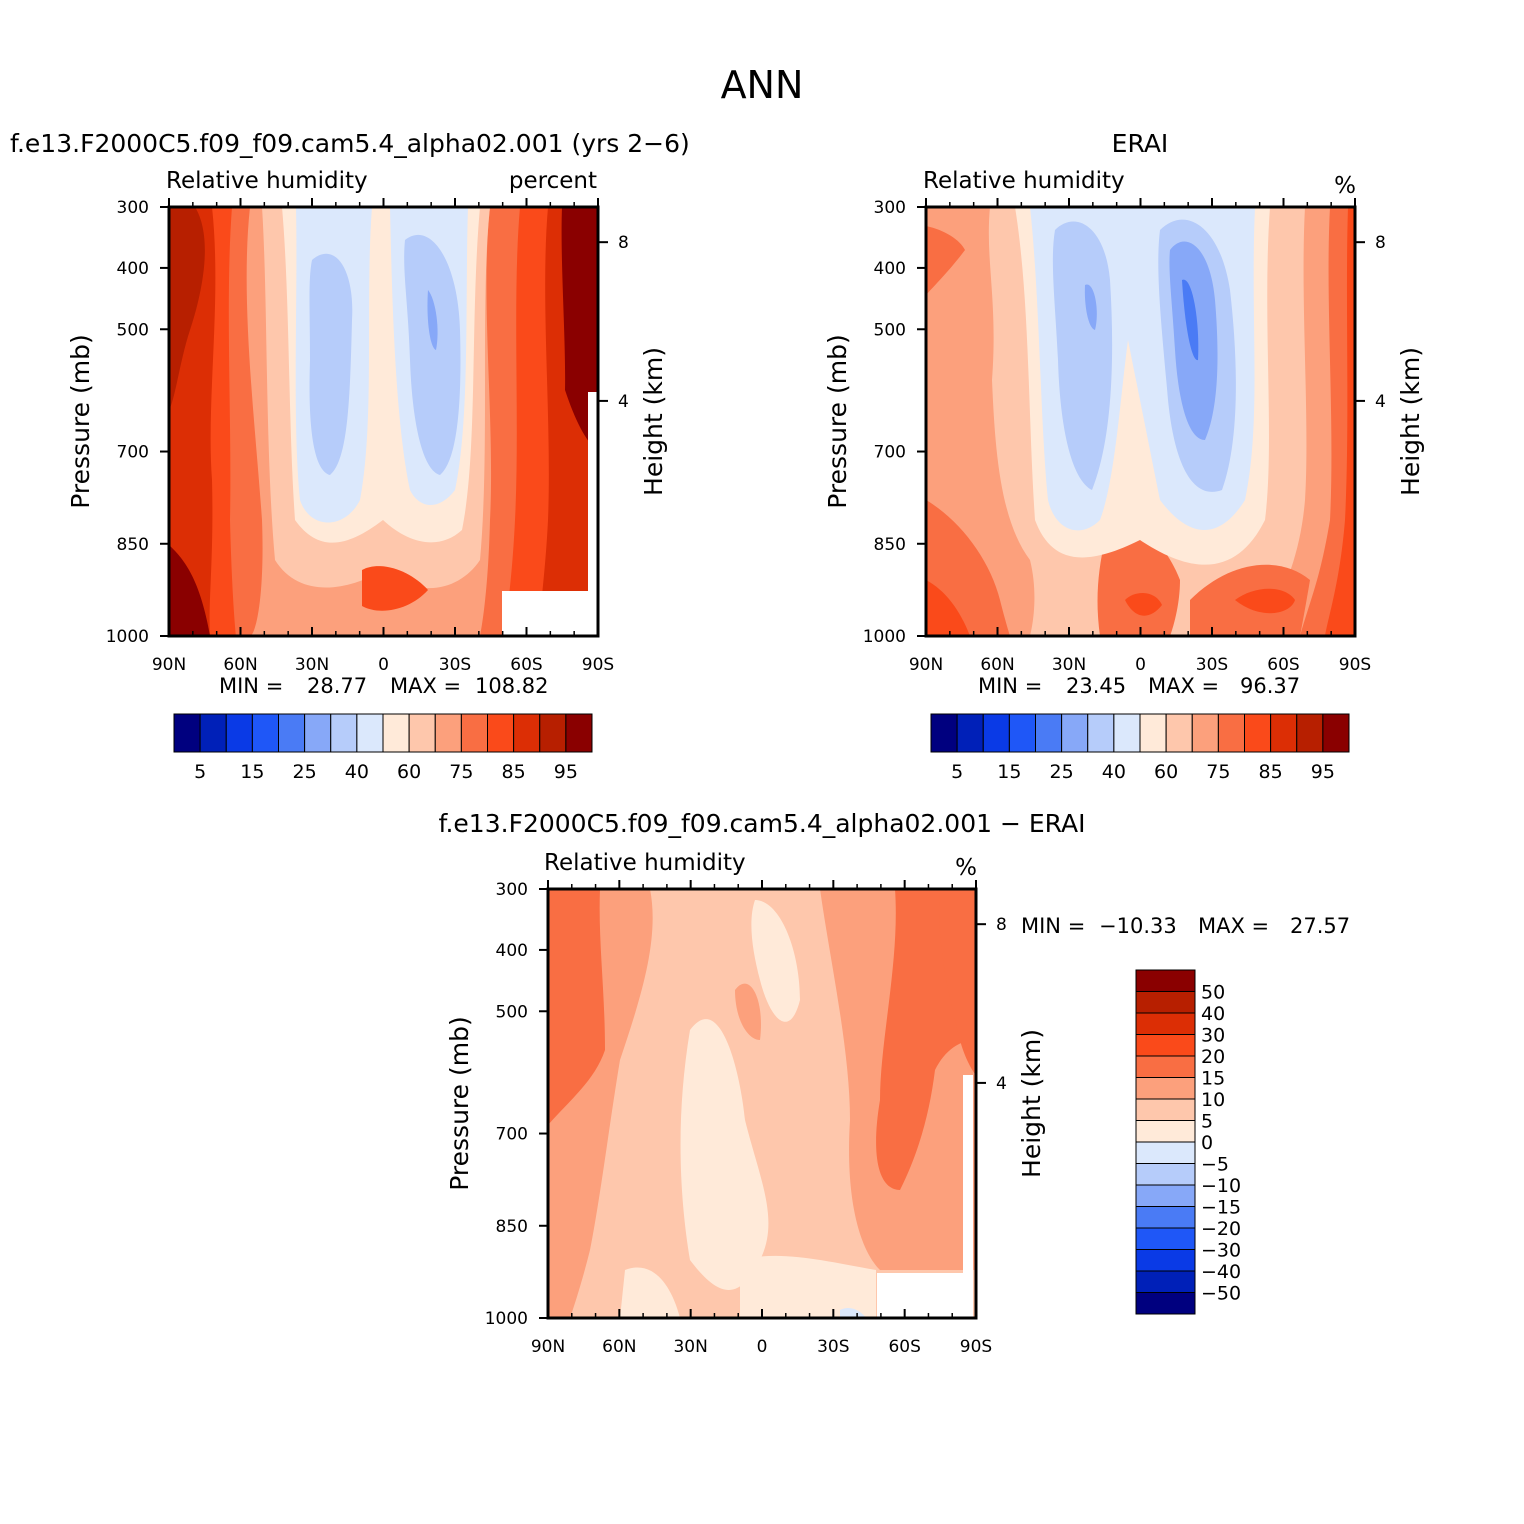  What do you see at coordinates (357, 772) in the screenshot?
I see `panel-model-colorbar-label: 40` at bounding box center [357, 772].